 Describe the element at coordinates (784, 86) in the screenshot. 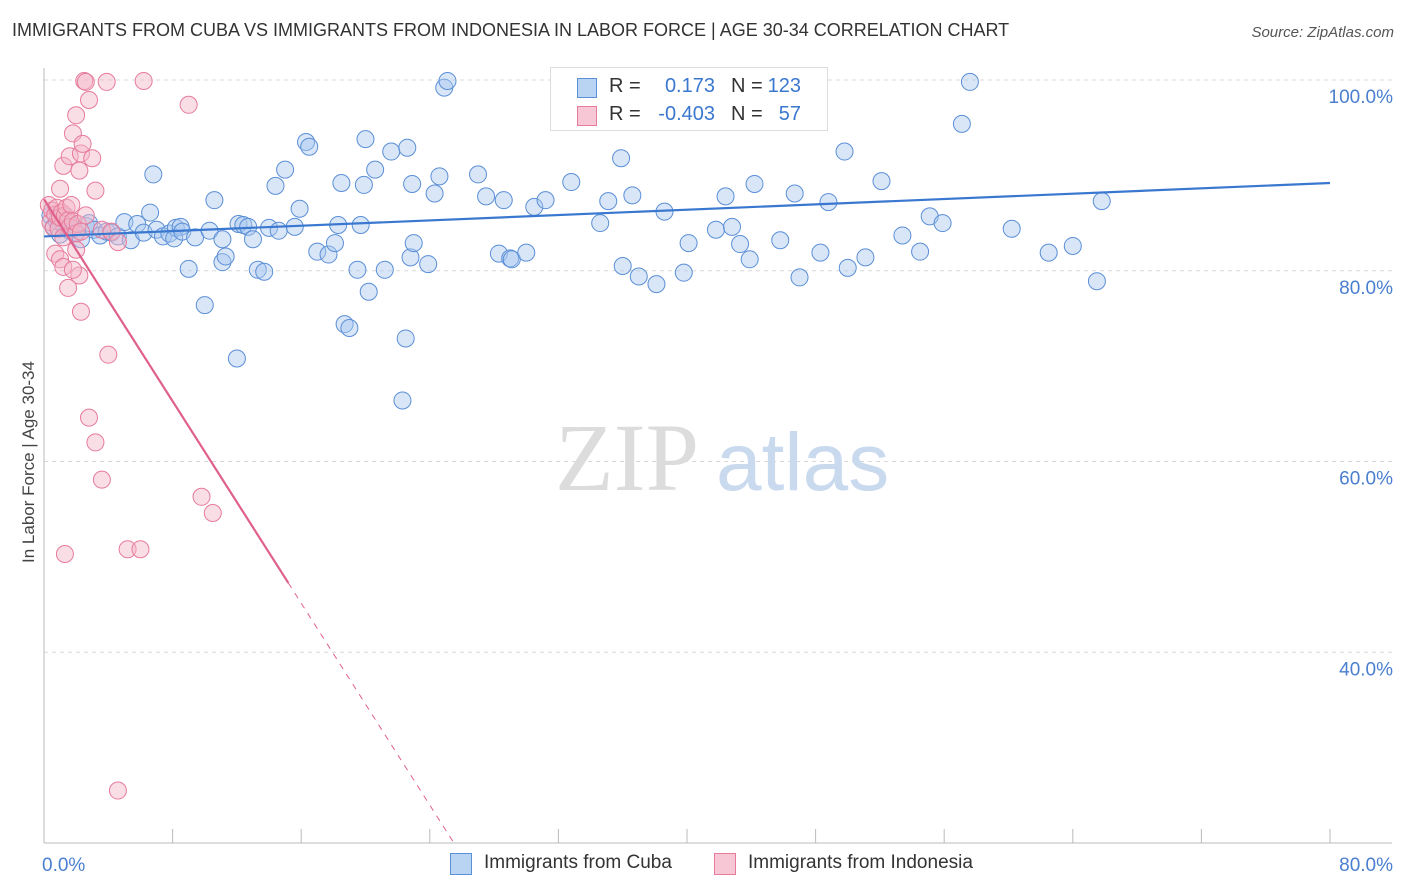

I see `legend-n-value: 123` at that location.